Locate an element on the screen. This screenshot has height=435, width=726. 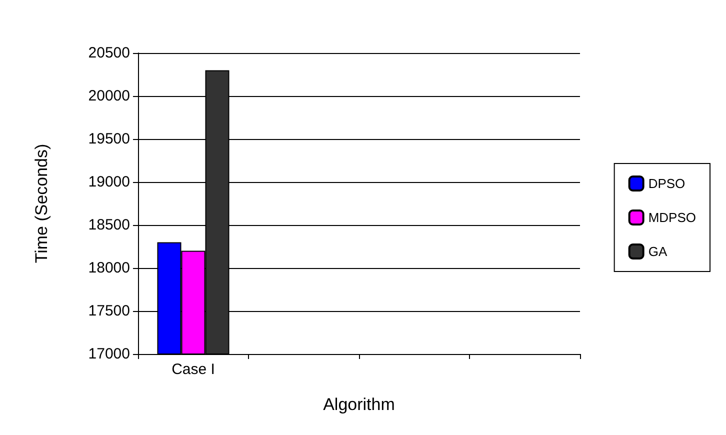
x-tick-label: Case I is located at coordinates (193, 369).